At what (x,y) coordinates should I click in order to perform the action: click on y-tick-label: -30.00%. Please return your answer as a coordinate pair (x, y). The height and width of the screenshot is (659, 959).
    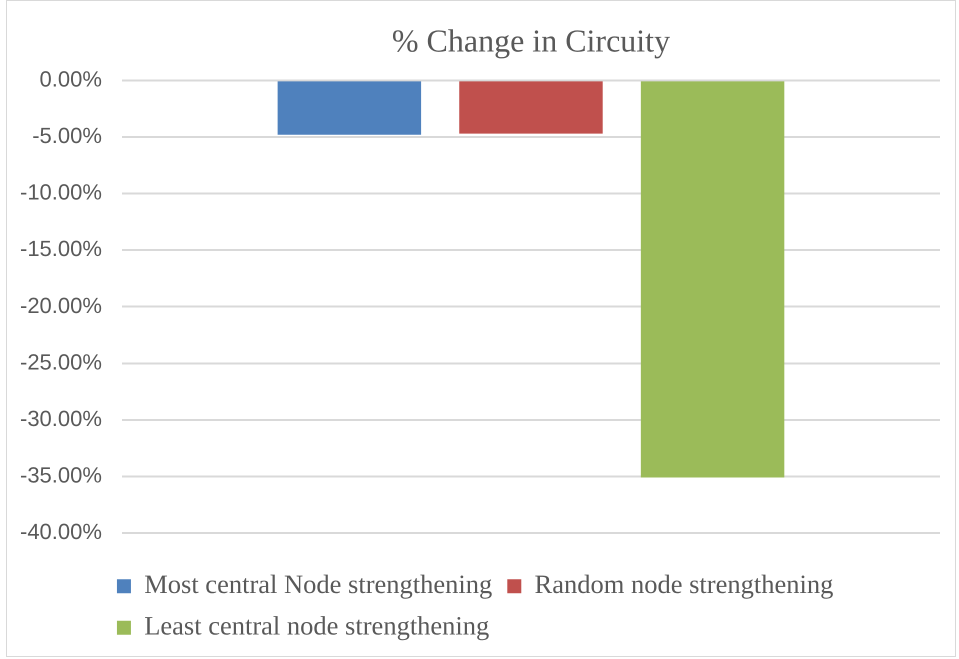
    Looking at the image, I should click on (61, 418).